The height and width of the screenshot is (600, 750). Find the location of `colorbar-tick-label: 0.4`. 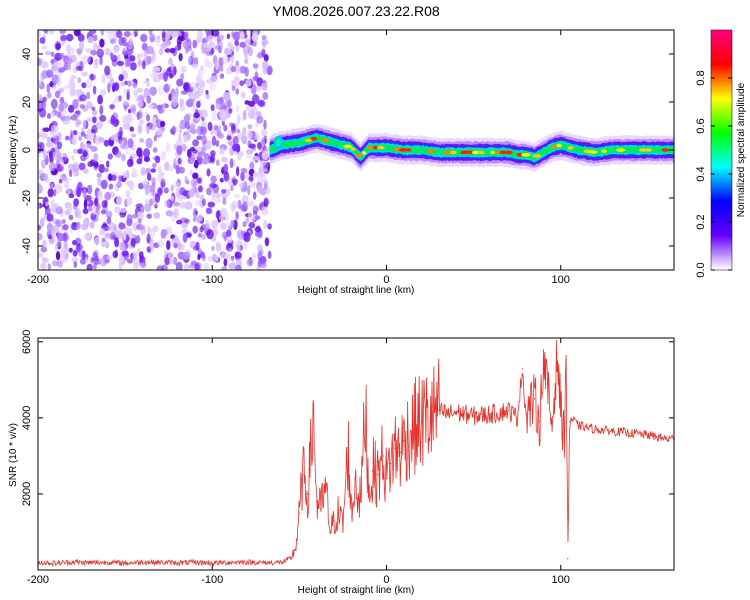

colorbar-tick-label: 0.4 is located at coordinates (701, 173).